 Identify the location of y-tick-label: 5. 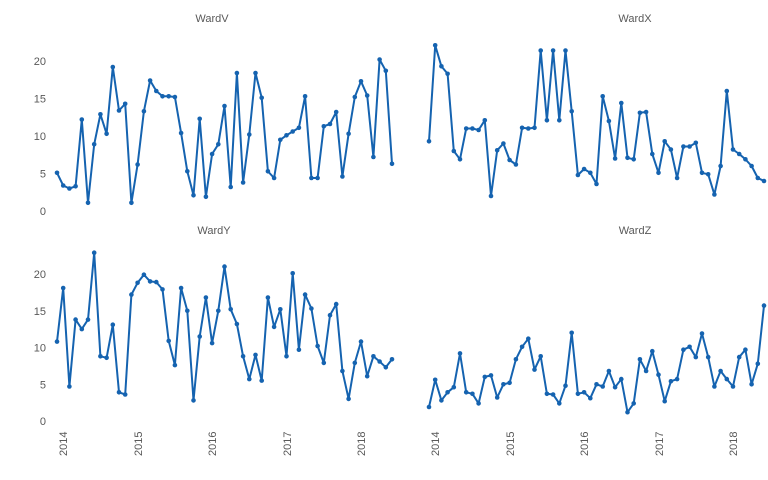
(43, 175).